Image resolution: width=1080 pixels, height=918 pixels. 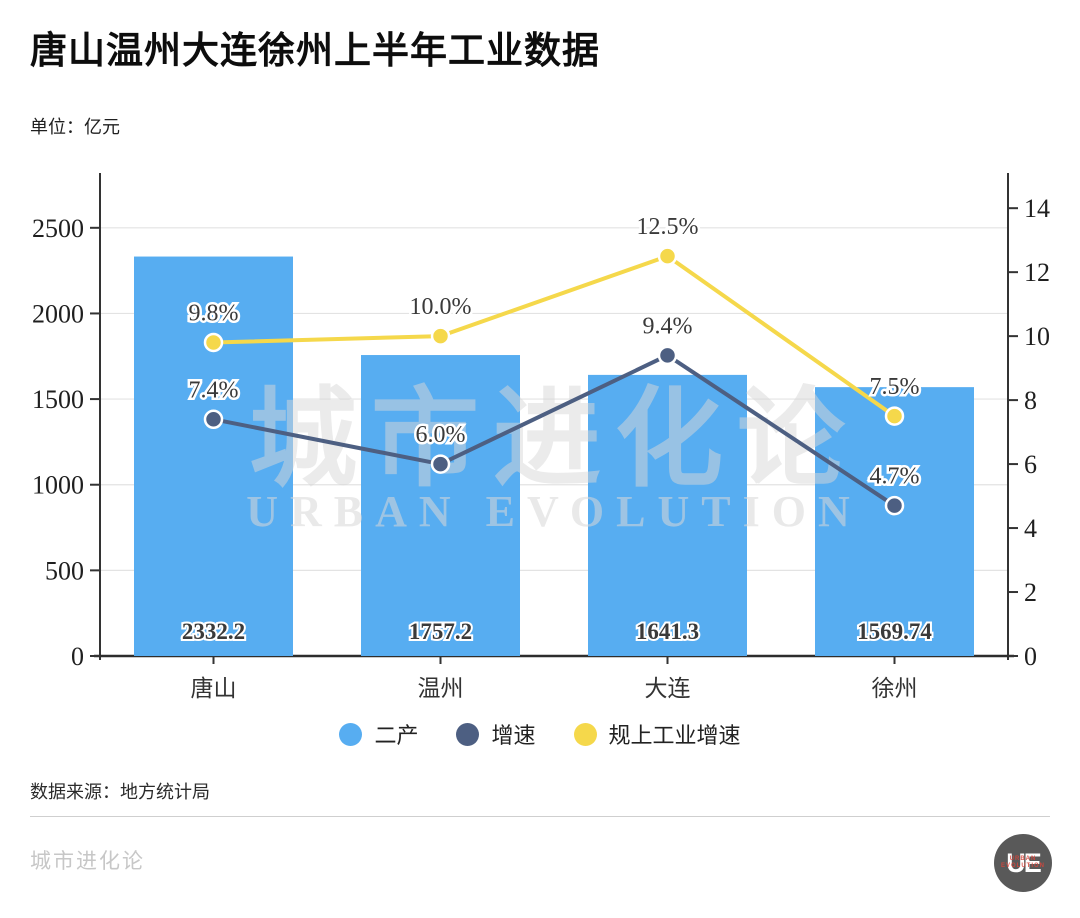 I want to click on left-axis-tick-label: 500, so click(x=64, y=570).